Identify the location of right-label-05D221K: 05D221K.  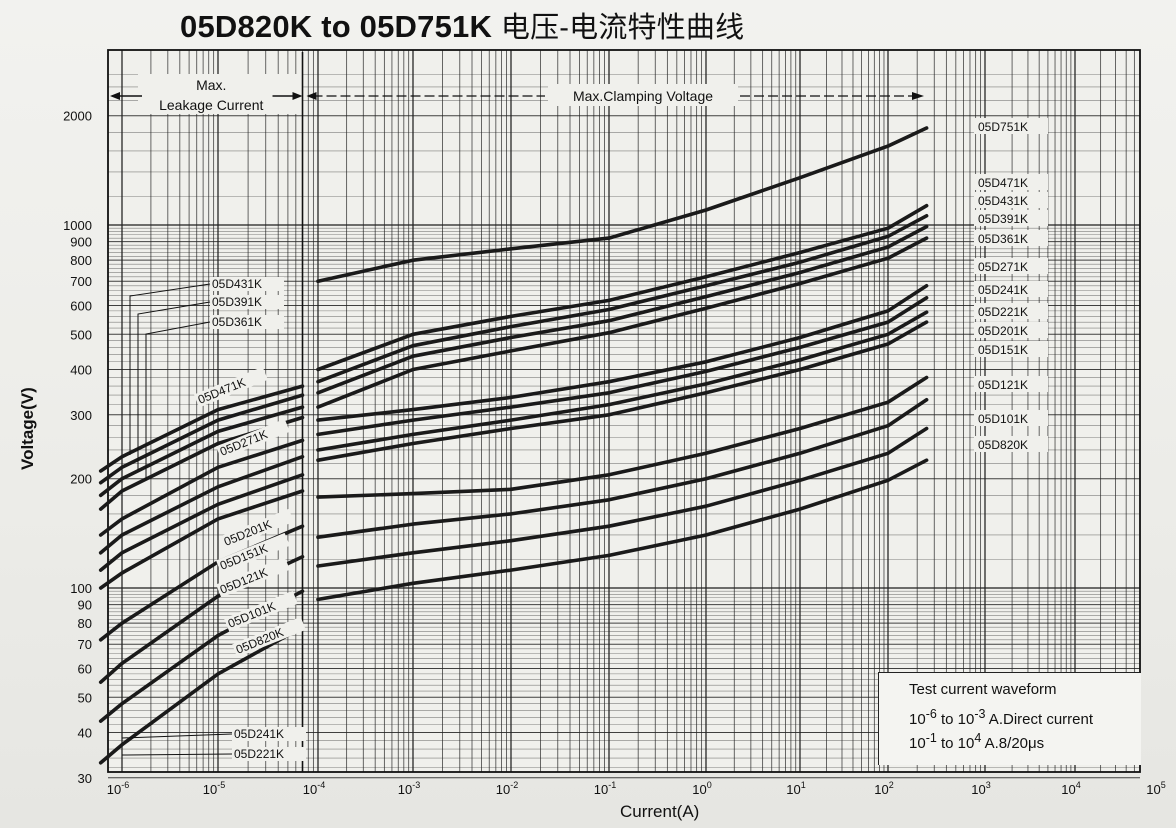
(1003, 312).